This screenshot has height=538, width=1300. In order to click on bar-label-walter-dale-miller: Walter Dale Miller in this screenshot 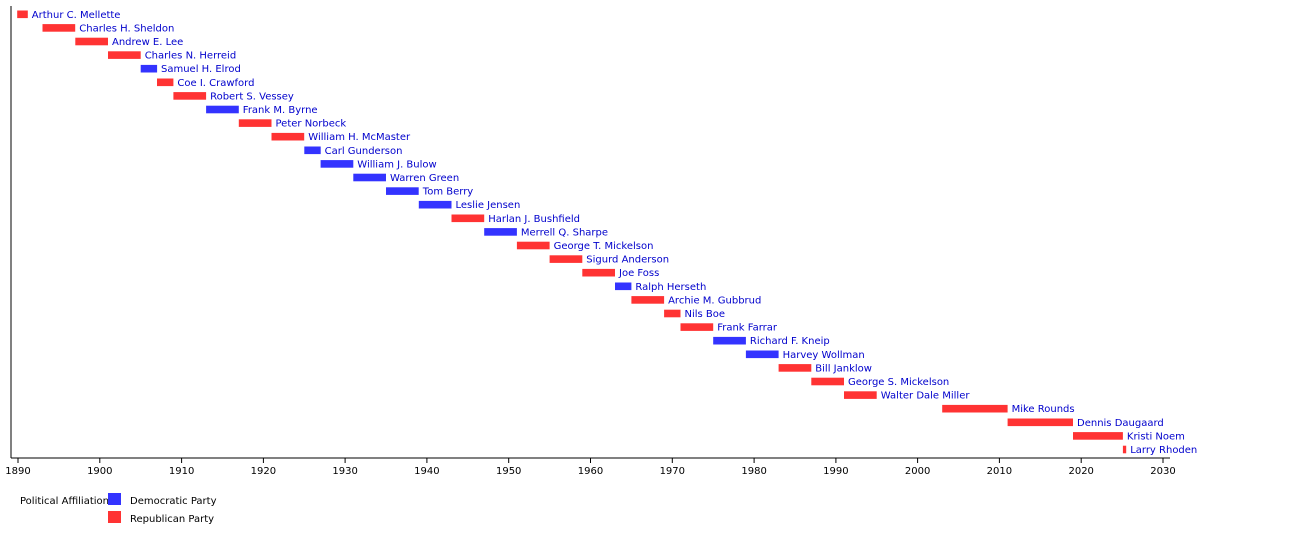, I will do `click(926, 396)`.